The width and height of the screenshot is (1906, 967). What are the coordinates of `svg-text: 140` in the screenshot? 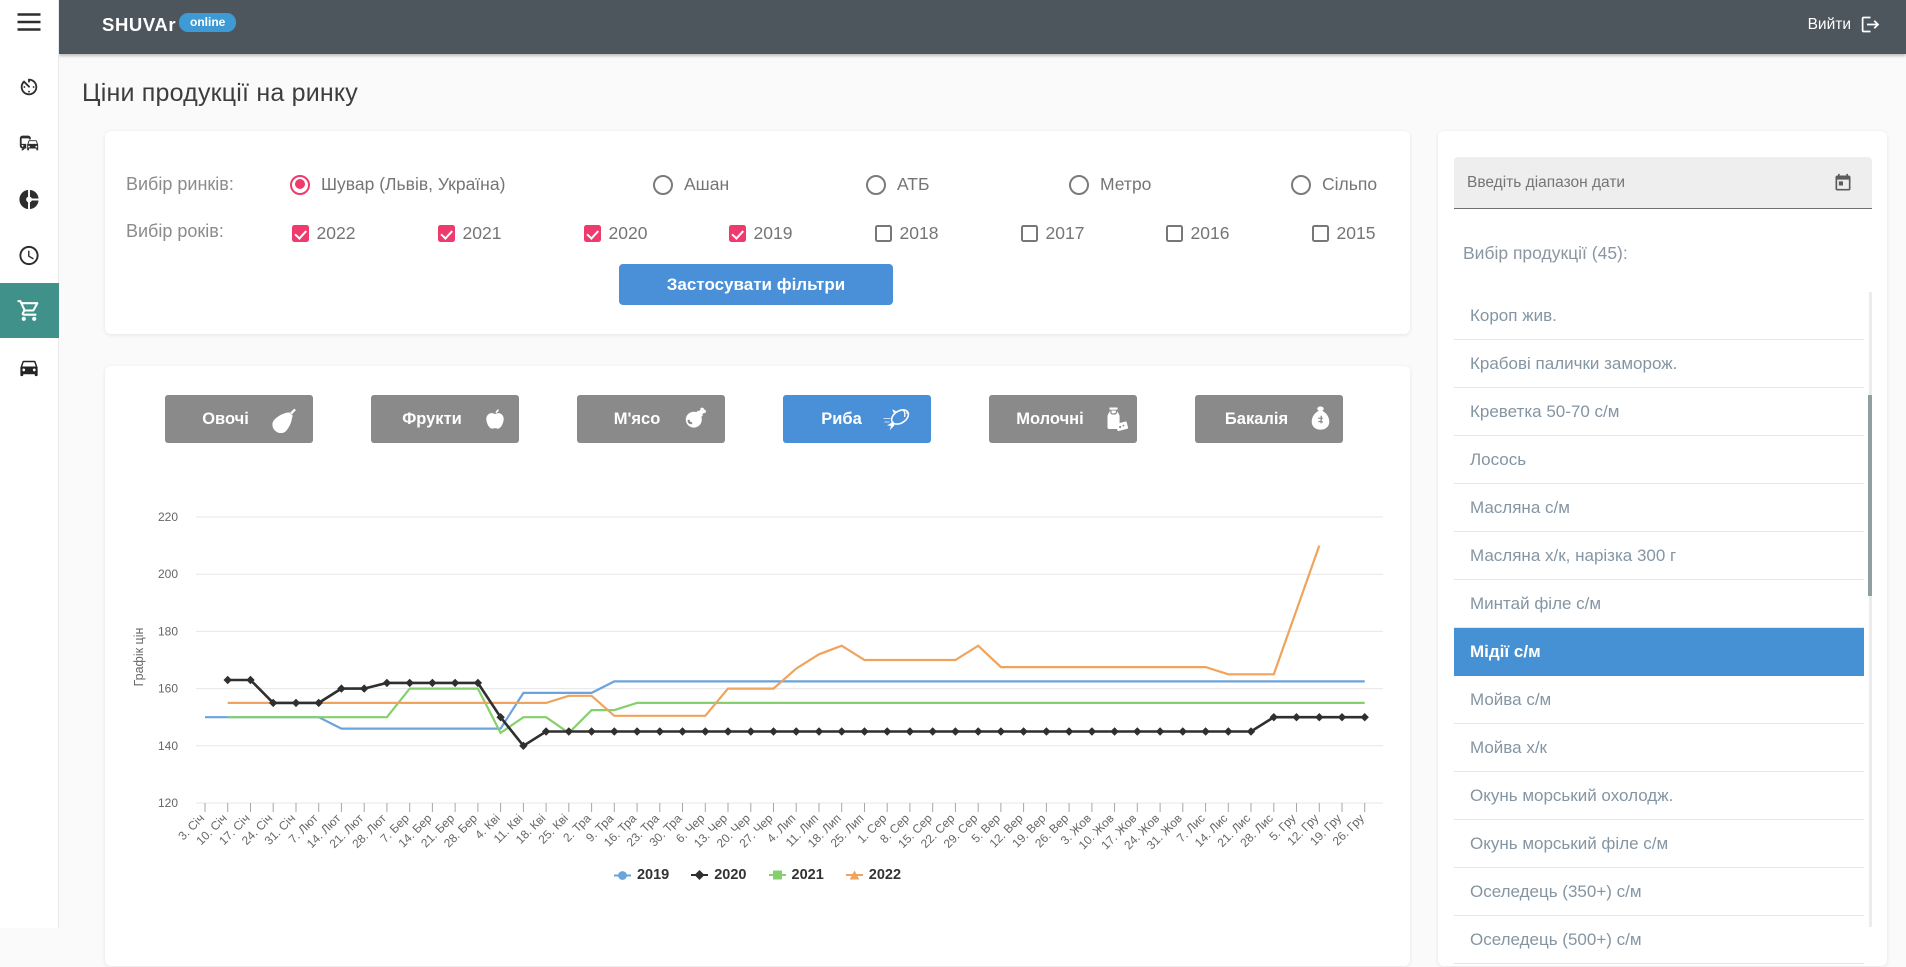 It's located at (168, 746).